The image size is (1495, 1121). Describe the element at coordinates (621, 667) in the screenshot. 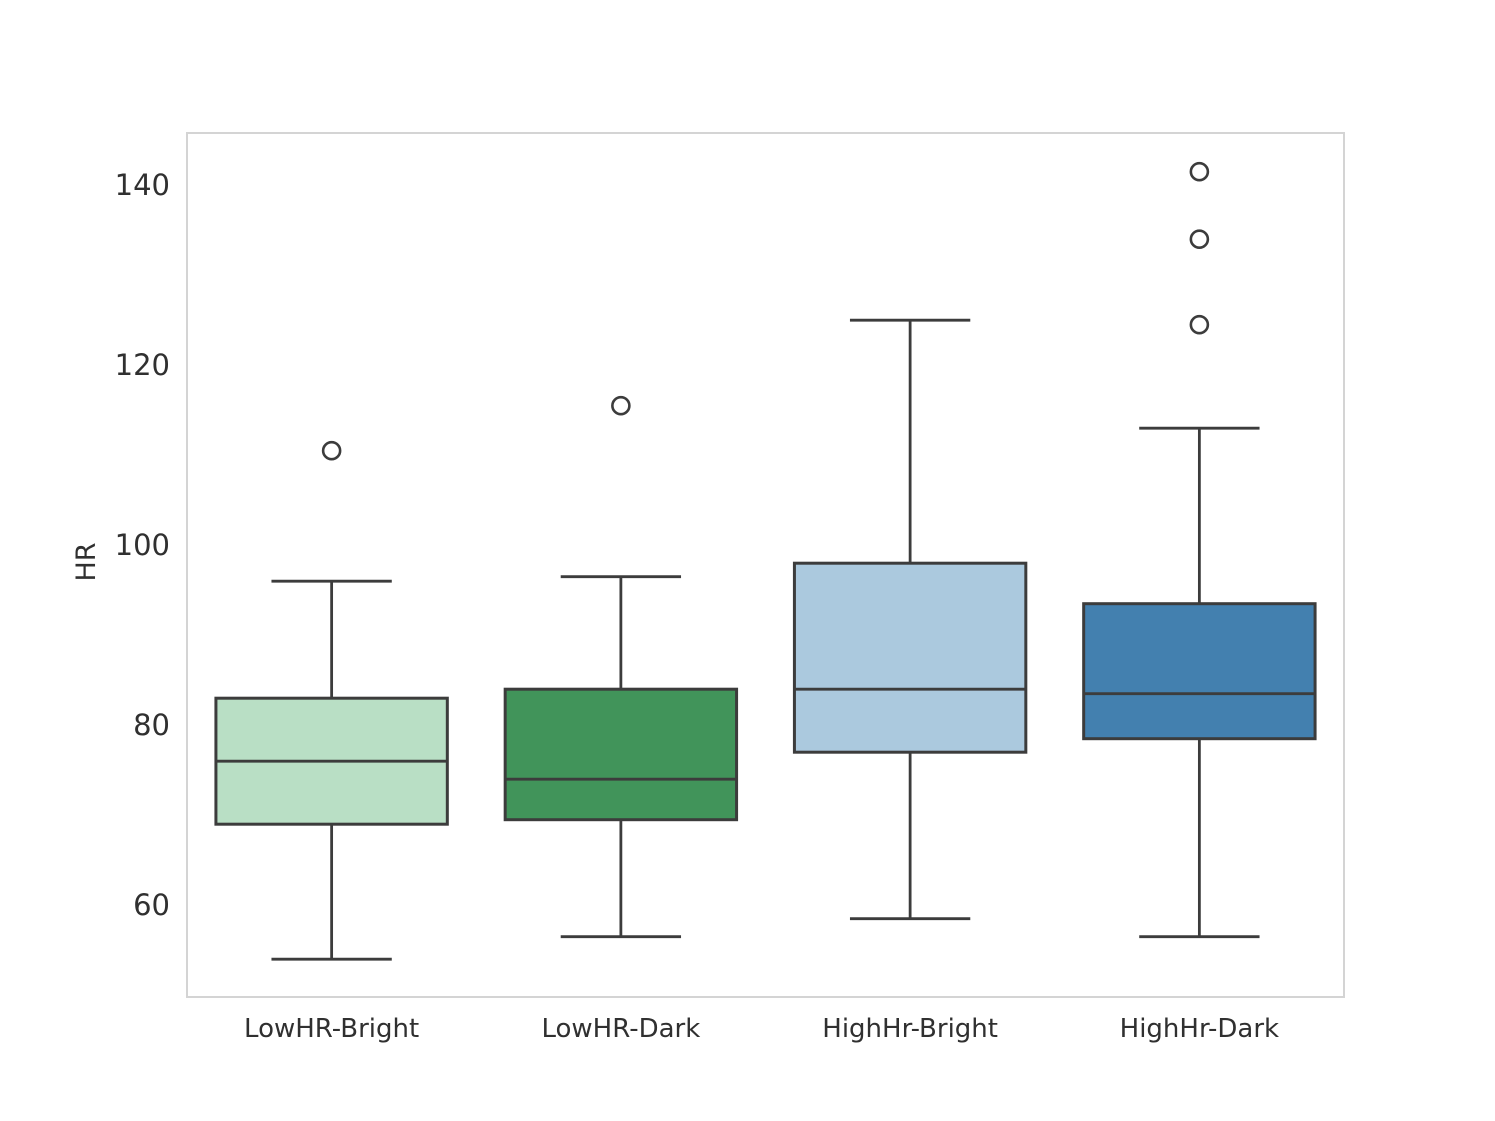

I see `boxplot-lowhr-dark` at that location.